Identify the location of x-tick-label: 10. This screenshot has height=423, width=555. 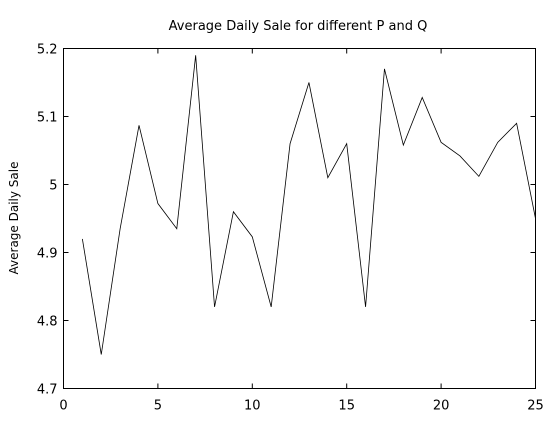
(252, 406).